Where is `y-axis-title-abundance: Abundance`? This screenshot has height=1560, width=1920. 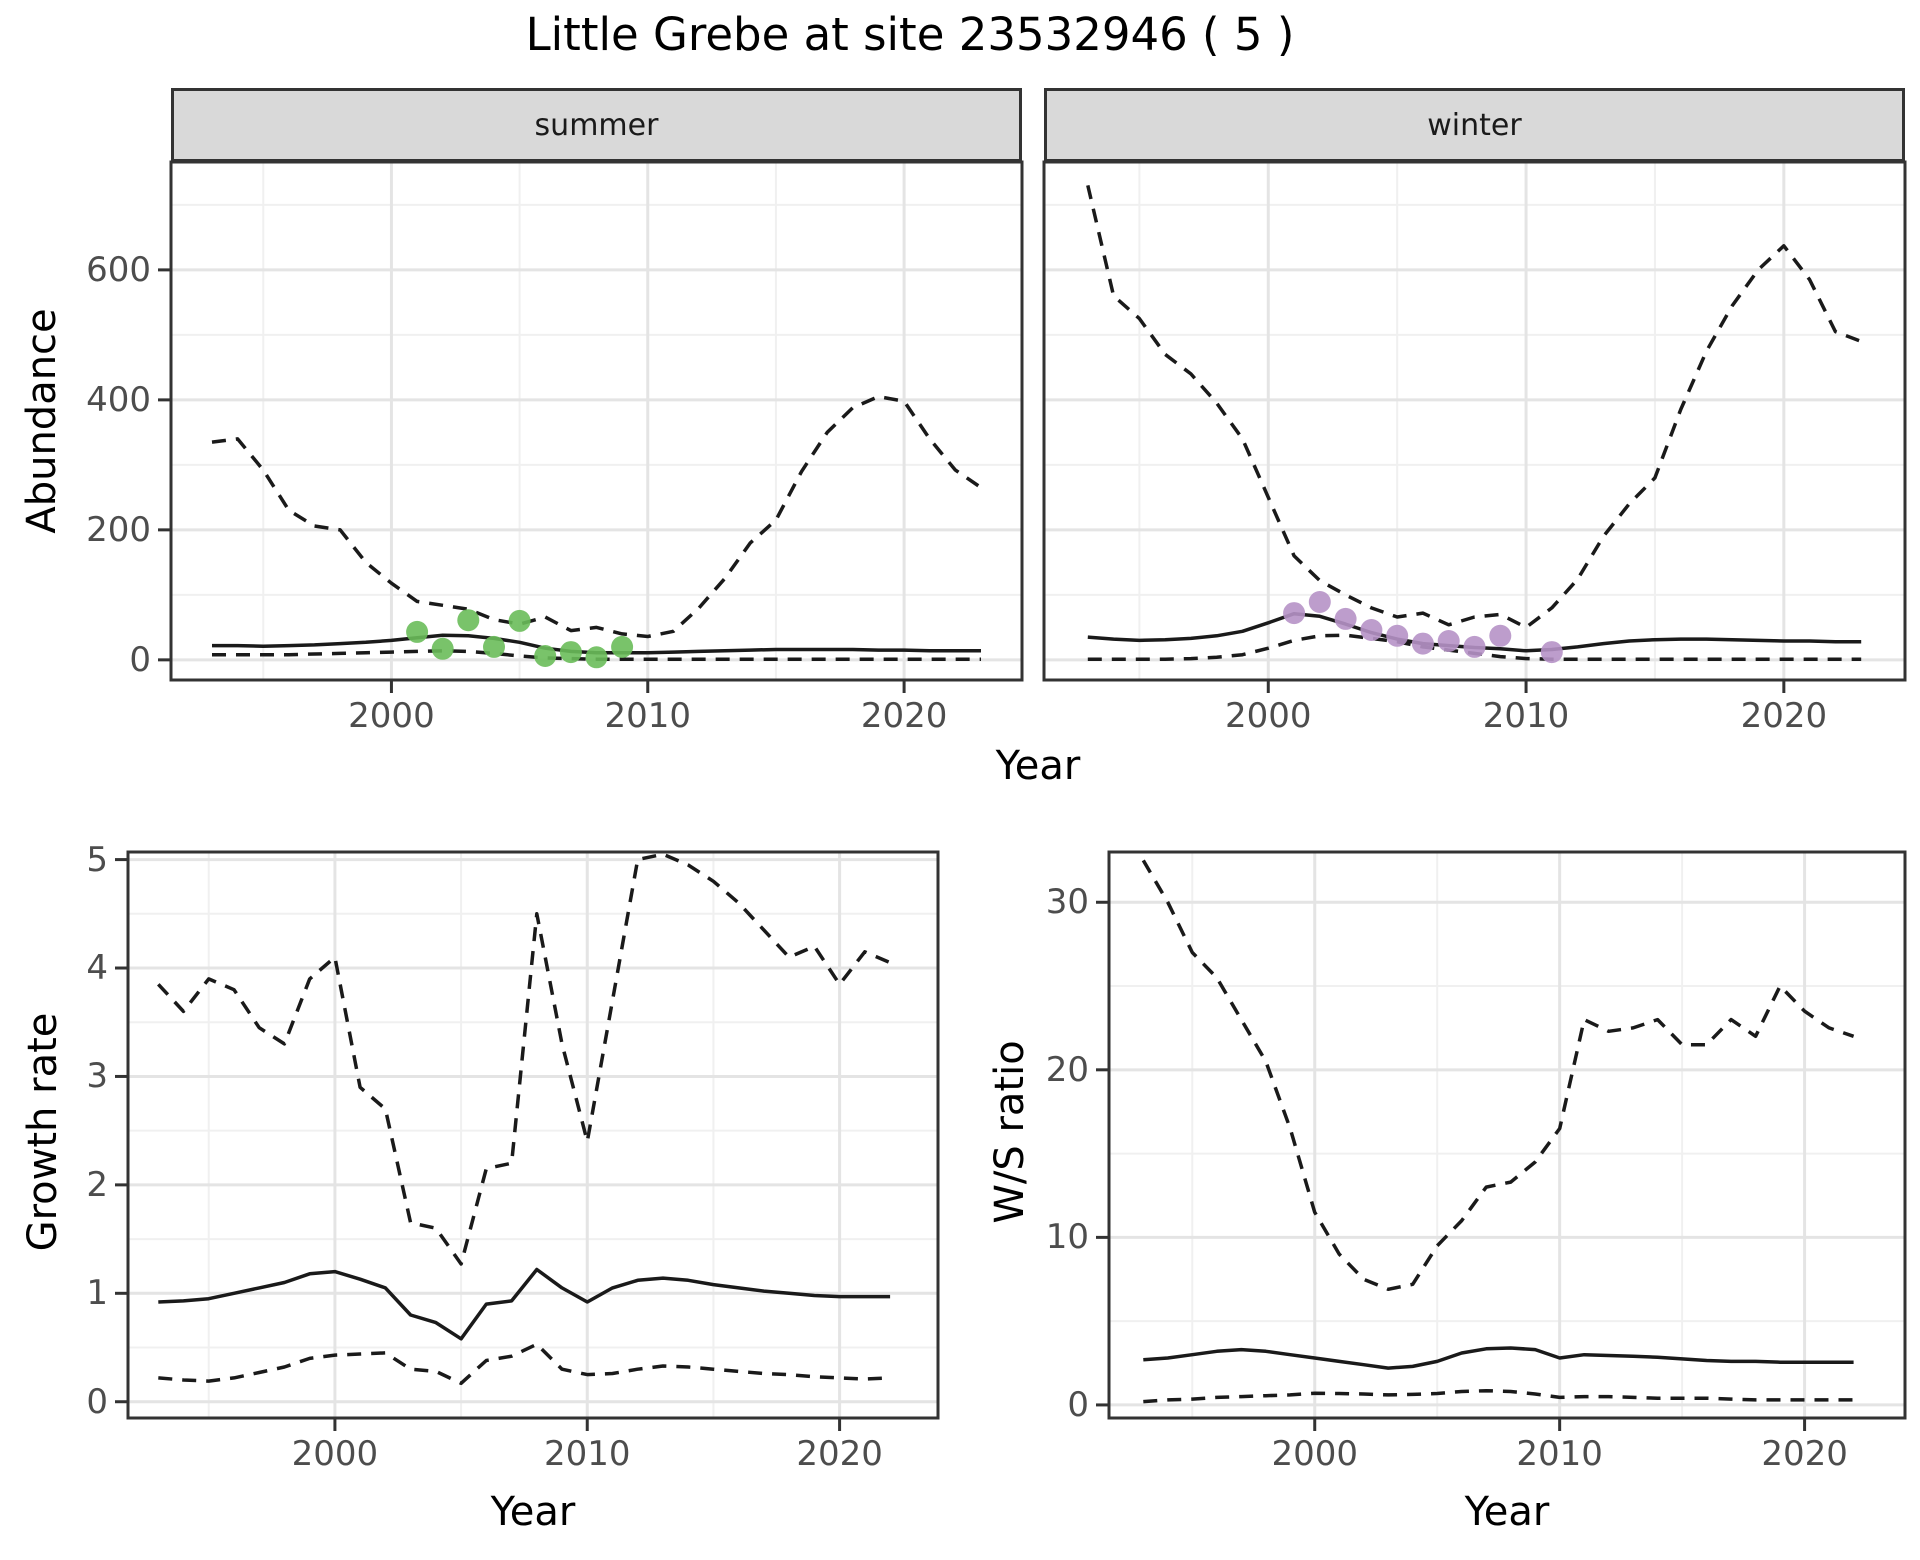
y-axis-title-abundance: Abundance is located at coordinates (42, 421).